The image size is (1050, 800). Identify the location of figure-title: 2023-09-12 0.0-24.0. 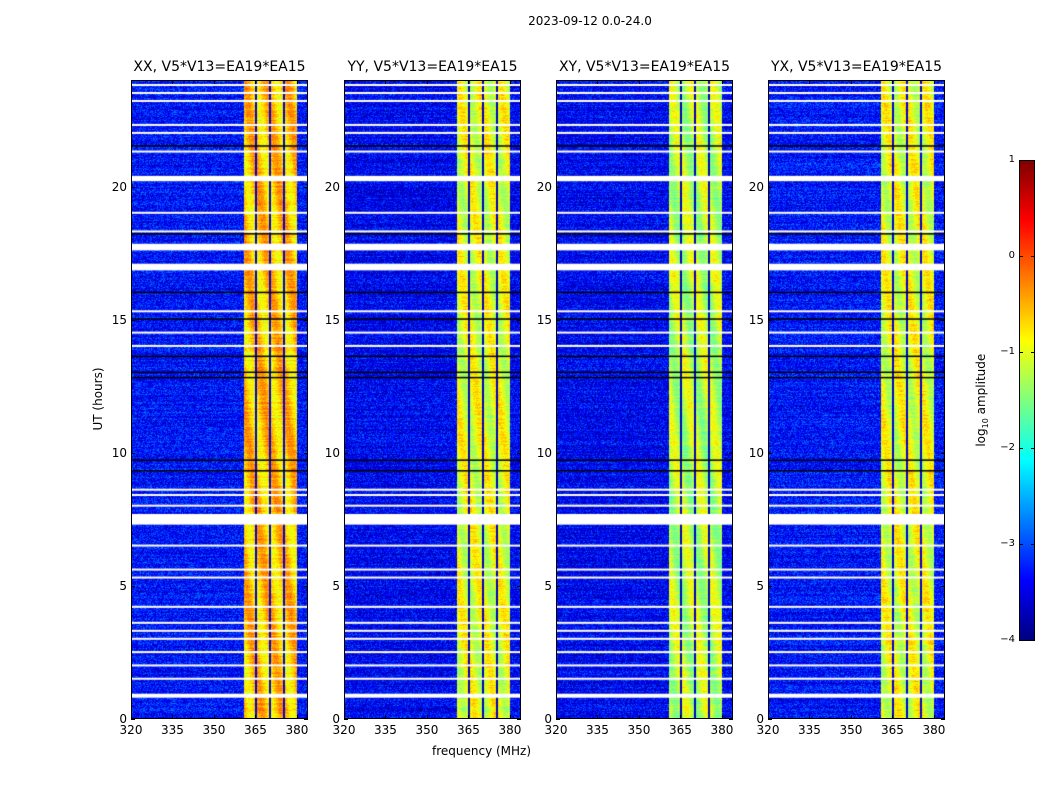
(590, 21).